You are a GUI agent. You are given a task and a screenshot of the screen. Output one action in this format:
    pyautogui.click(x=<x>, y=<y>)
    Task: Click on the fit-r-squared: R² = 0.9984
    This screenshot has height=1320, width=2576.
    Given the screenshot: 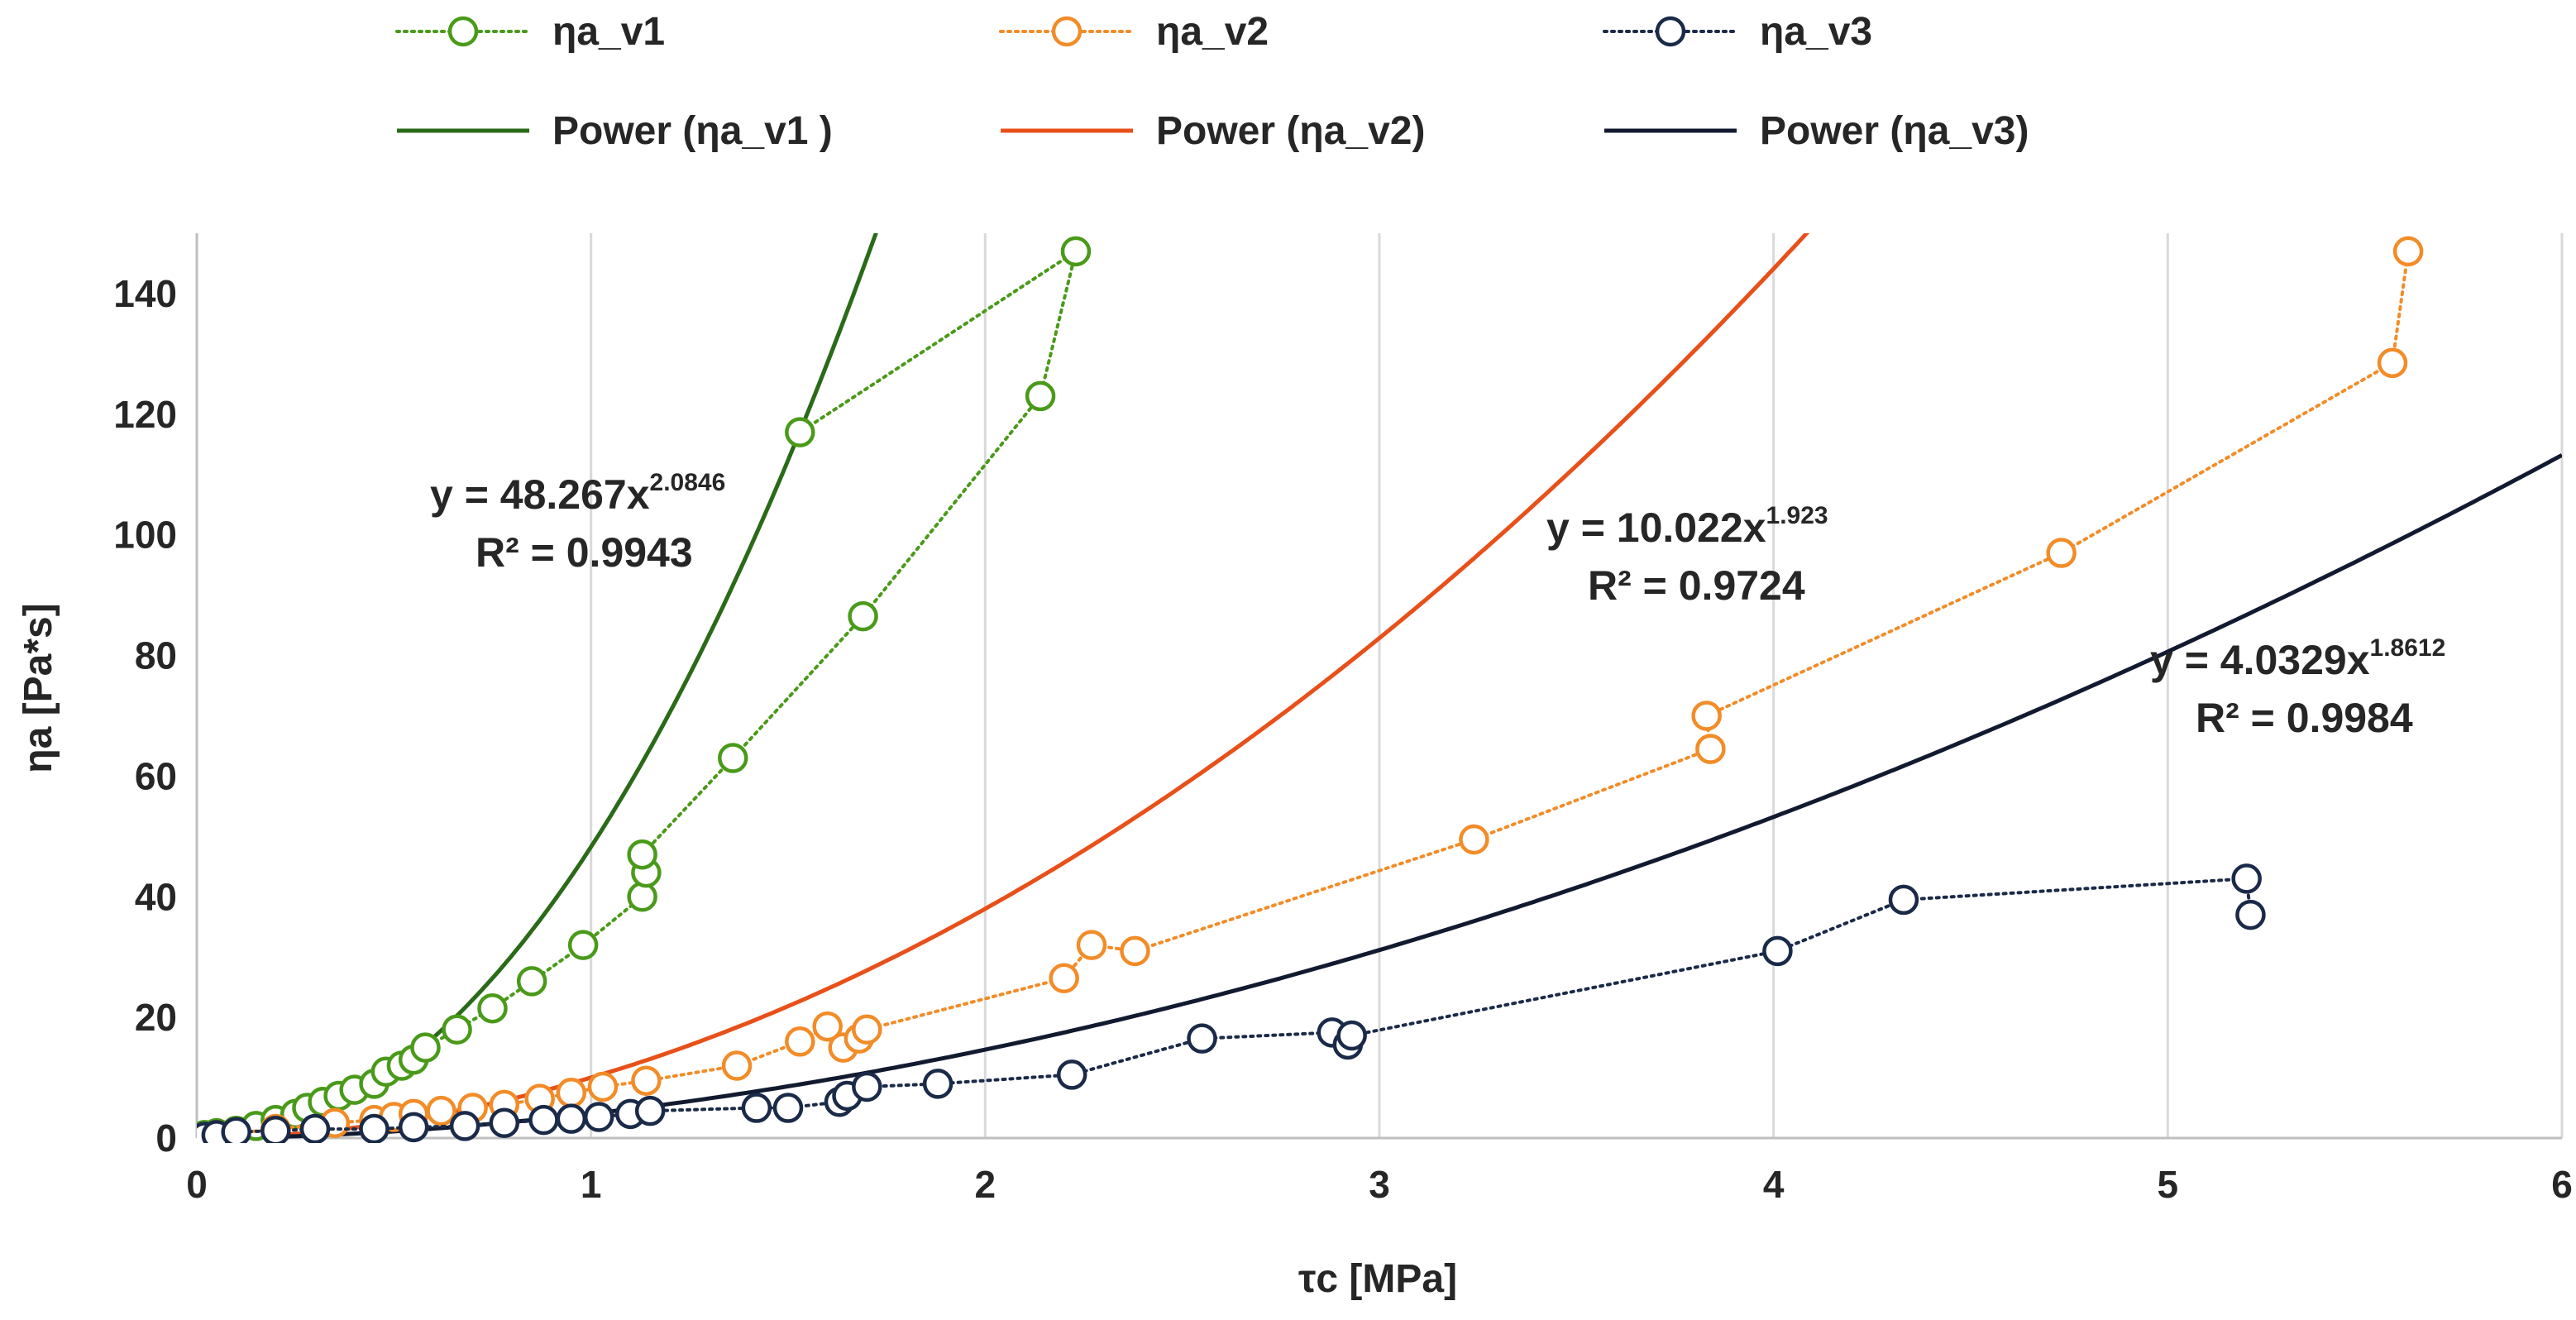 What is the action you would take?
    pyautogui.click(x=2305, y=718)
    